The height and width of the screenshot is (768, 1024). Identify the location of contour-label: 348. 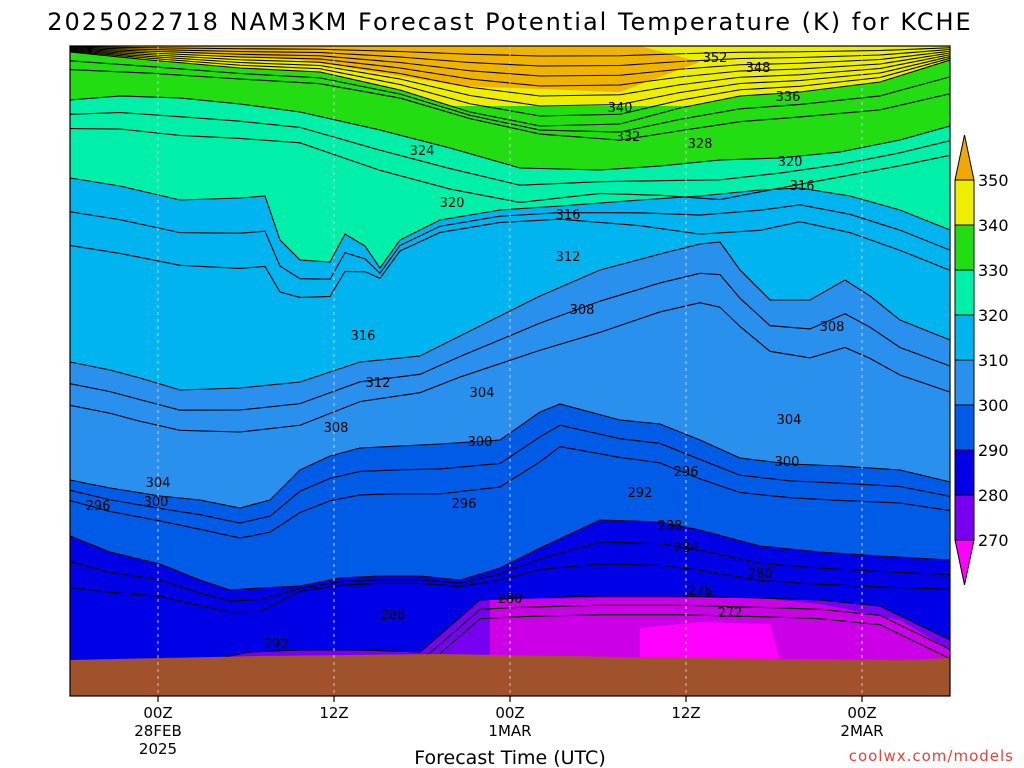
(758, 68).